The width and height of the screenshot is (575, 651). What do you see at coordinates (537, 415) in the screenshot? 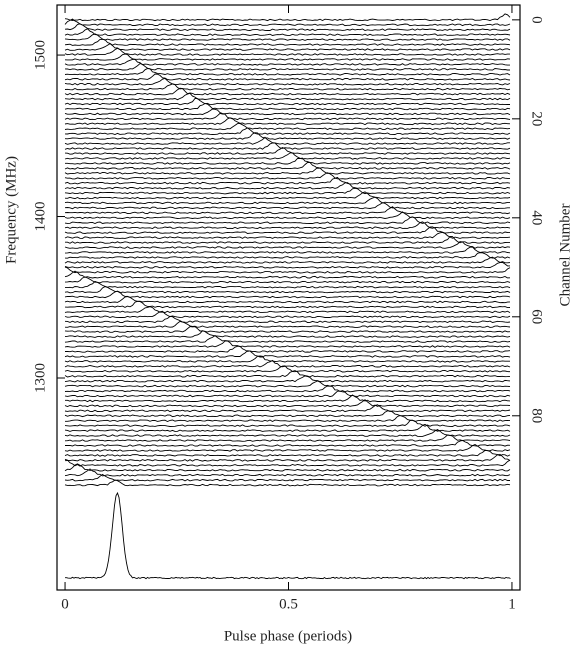
I see `y2-tick-label: 80` at bounding box center [537, 415].